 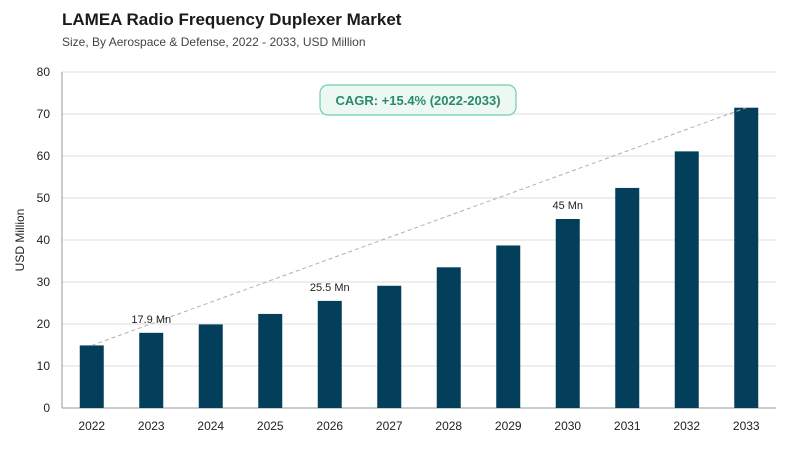 I want to click on x-tick-label: 2027, so click(x=389, y=426).